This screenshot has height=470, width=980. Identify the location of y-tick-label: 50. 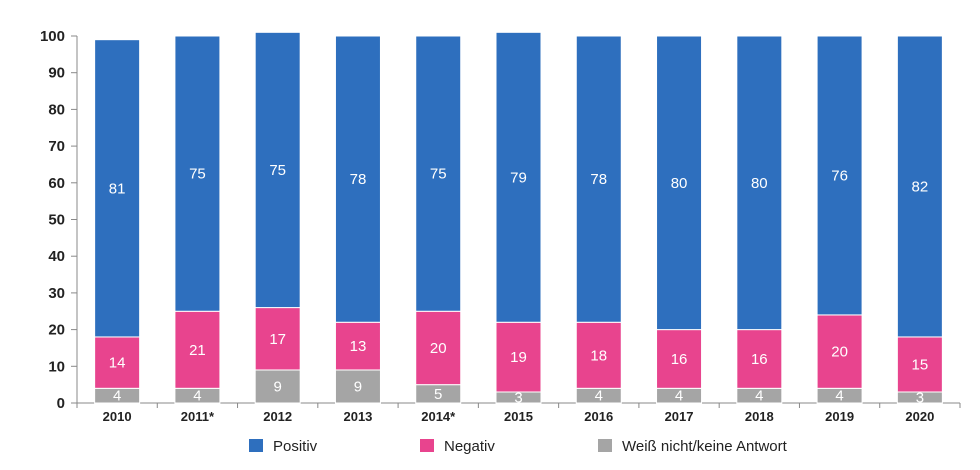
(56, 220).